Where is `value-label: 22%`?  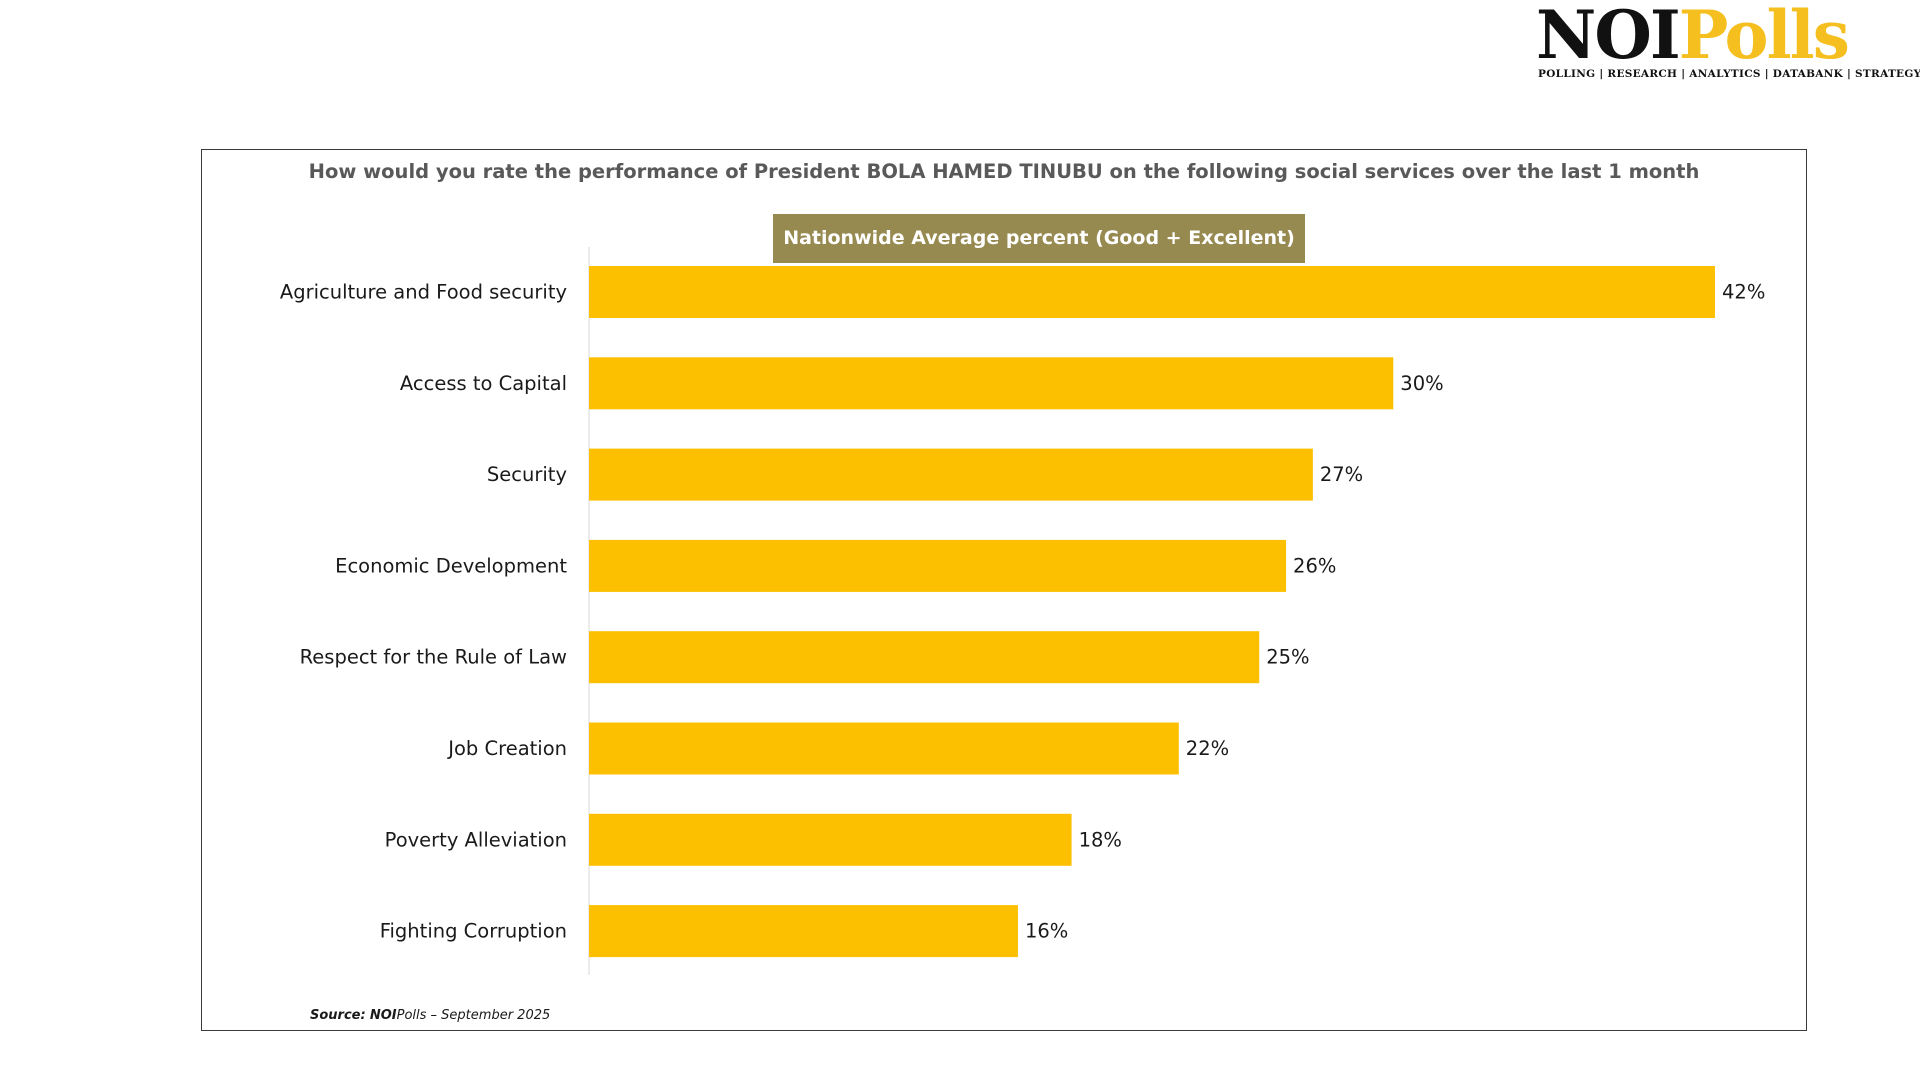 value-label: 22% is located at coordinates (1207, 748).